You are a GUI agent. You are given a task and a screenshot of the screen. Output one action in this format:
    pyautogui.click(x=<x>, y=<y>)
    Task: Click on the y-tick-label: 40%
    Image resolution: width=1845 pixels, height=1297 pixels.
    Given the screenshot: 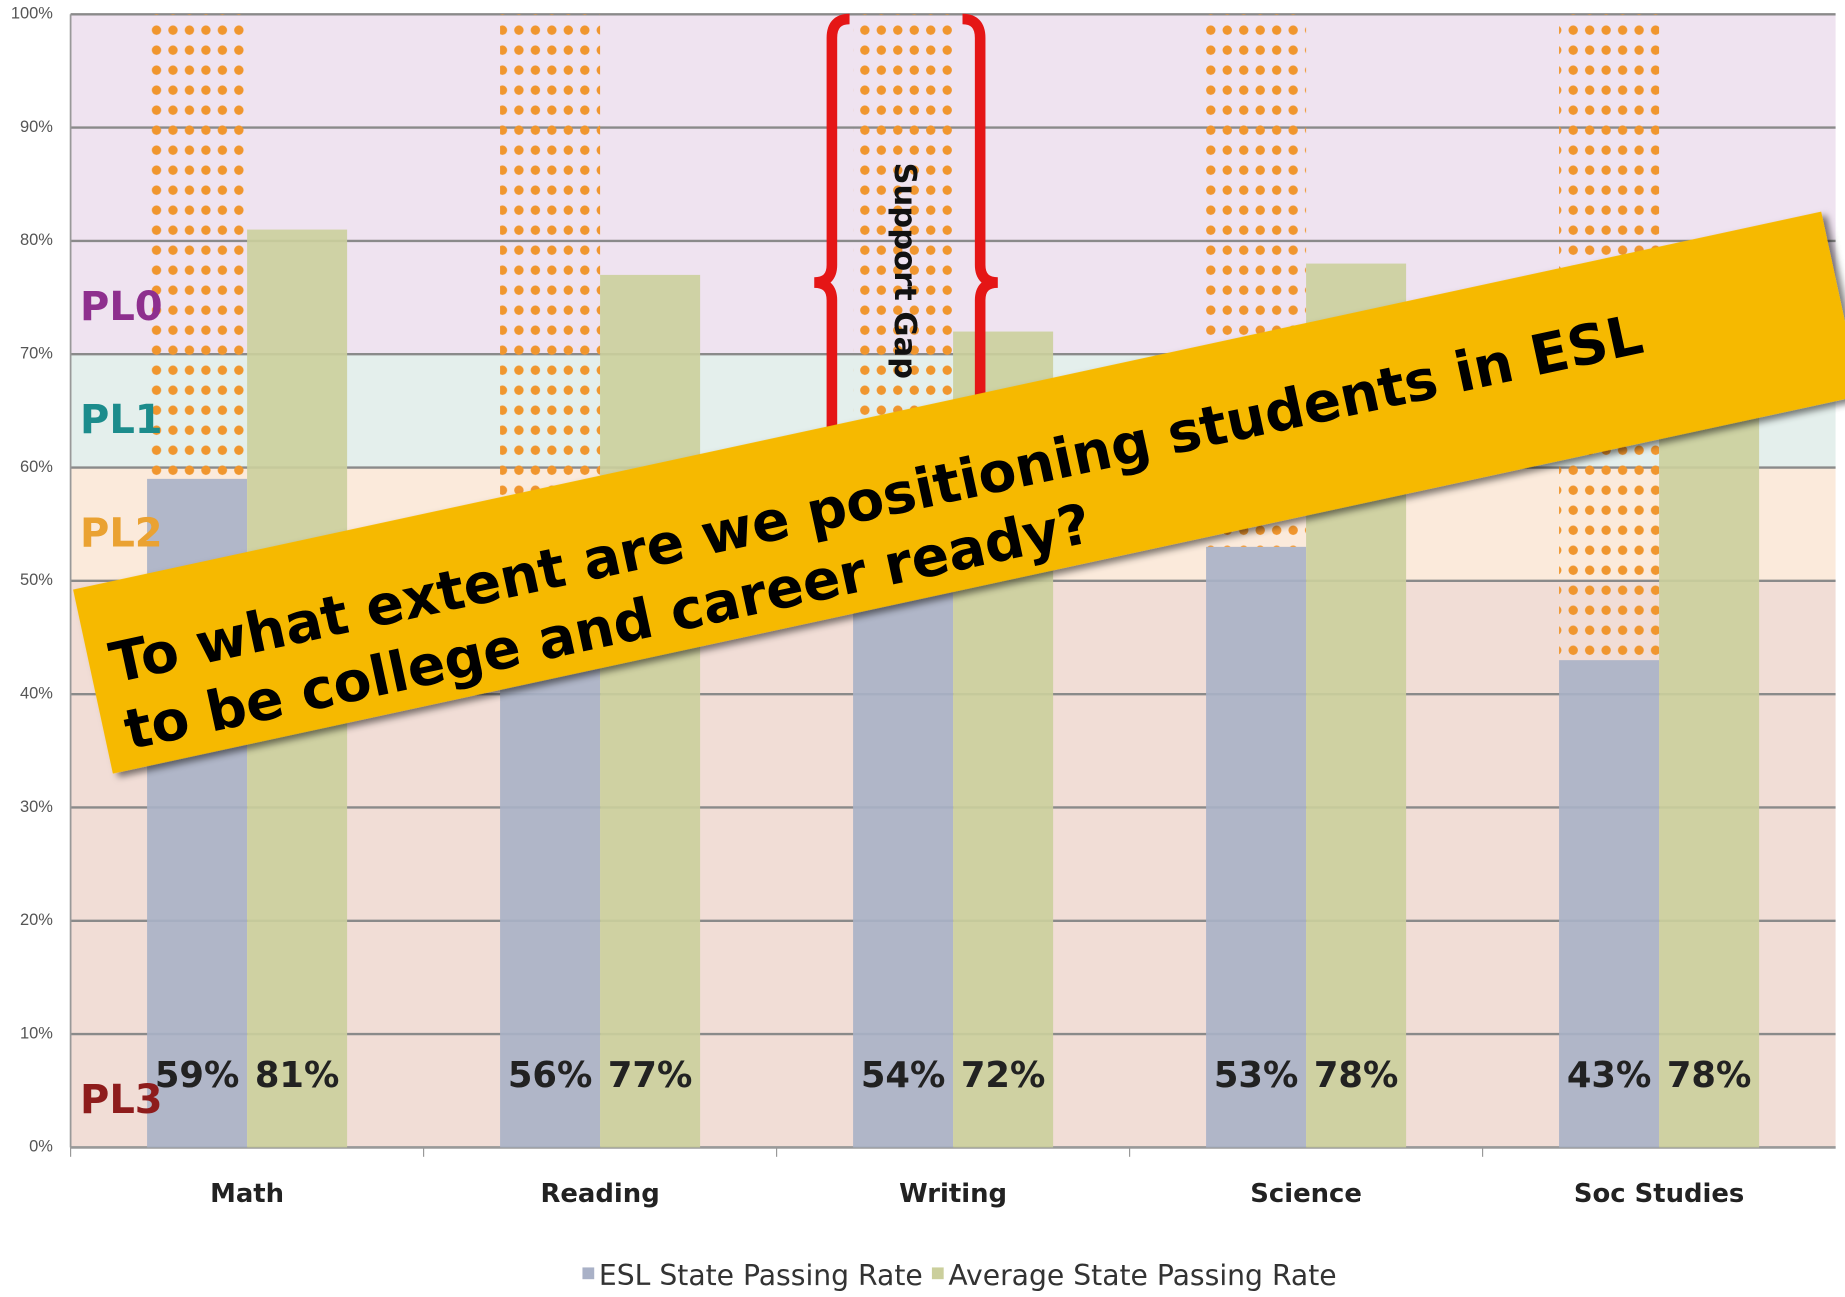 What is the action you would take?
    pyautogui.click(x=36, y=693)
    